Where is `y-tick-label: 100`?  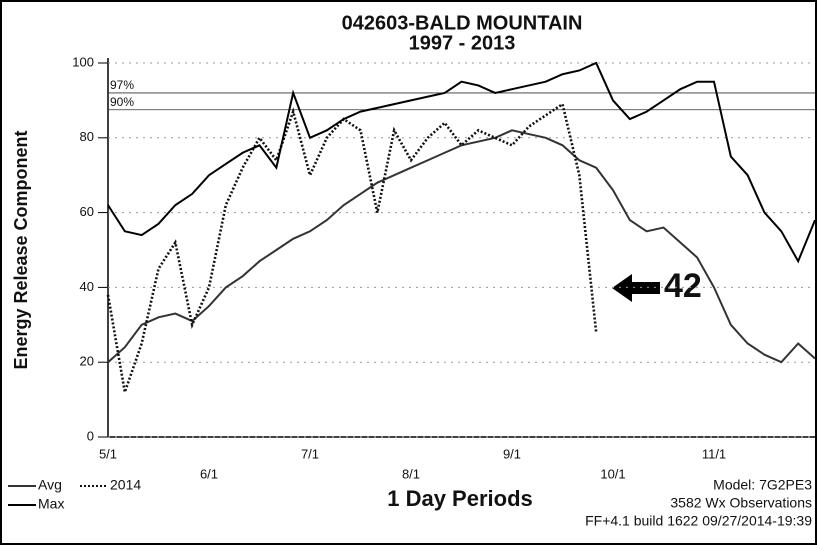 y-tick-label: 100 is located at coordinates (83, 61).